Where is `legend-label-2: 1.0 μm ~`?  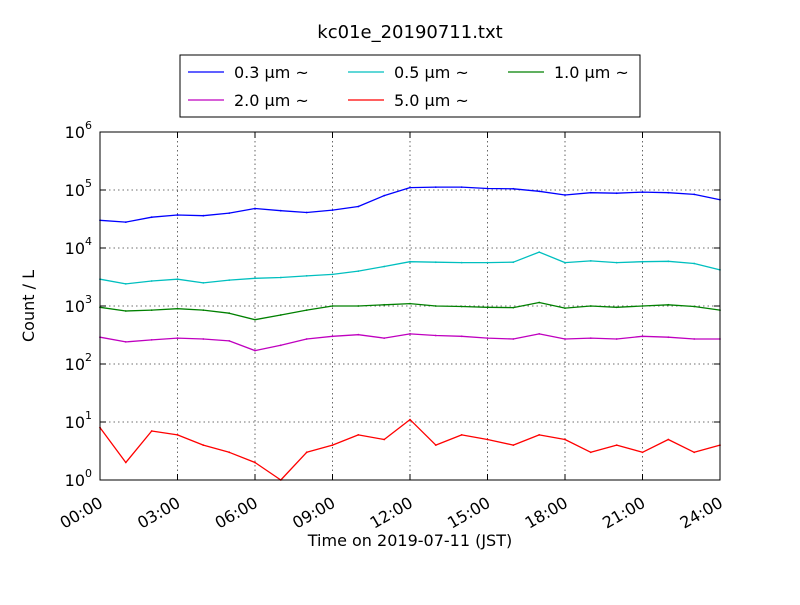
legend-label-2: 1.0 μm ~ is located at coordinates (591, 72).